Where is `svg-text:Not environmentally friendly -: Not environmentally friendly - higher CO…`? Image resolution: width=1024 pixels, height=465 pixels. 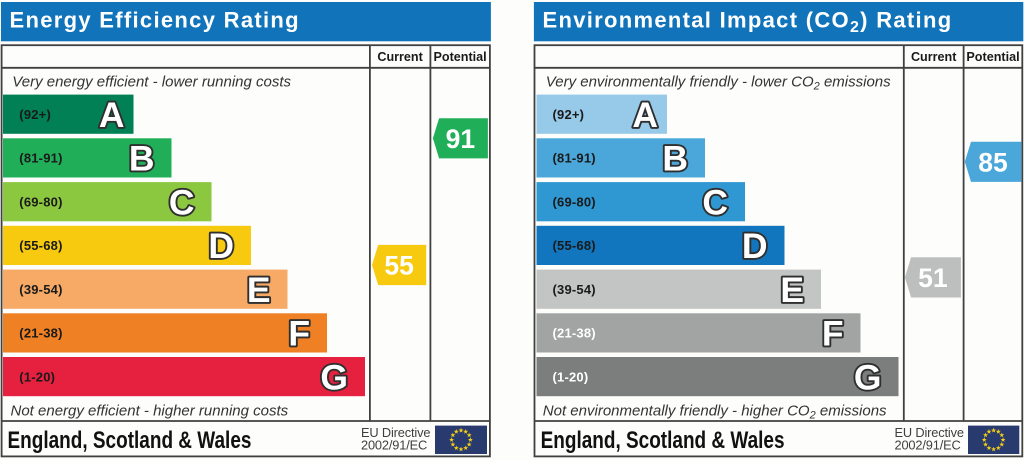 svg-text:Not environmentally friendly -: Not environmentally friendly - higher CO… is located at coordinates (715, 412).